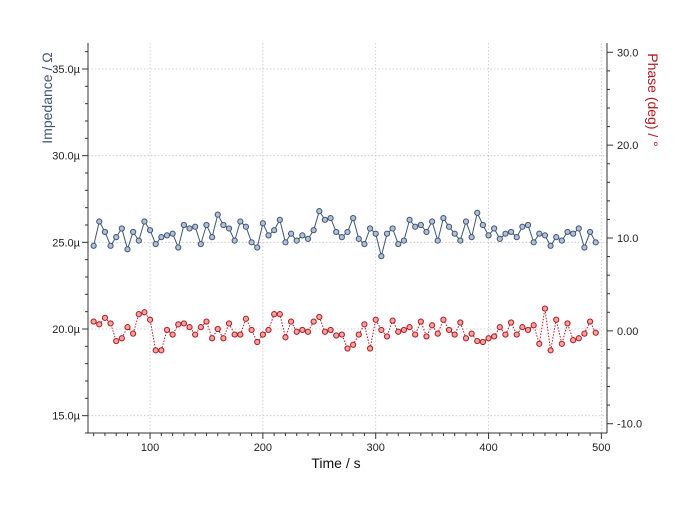 This screenshot has height=505, width=700. What do you see at coordinates (627, 332) in the screenshot?
I see `y-right-tick-label: 0.00` at bounding box center [627, 332].